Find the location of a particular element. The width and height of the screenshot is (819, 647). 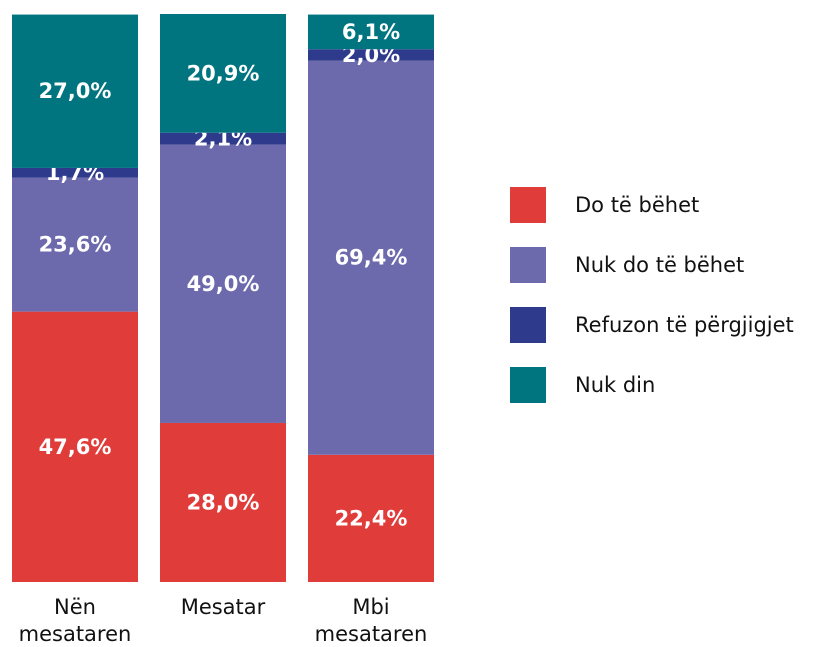

value-label: 28,0% is located at coordinates (223, 502).